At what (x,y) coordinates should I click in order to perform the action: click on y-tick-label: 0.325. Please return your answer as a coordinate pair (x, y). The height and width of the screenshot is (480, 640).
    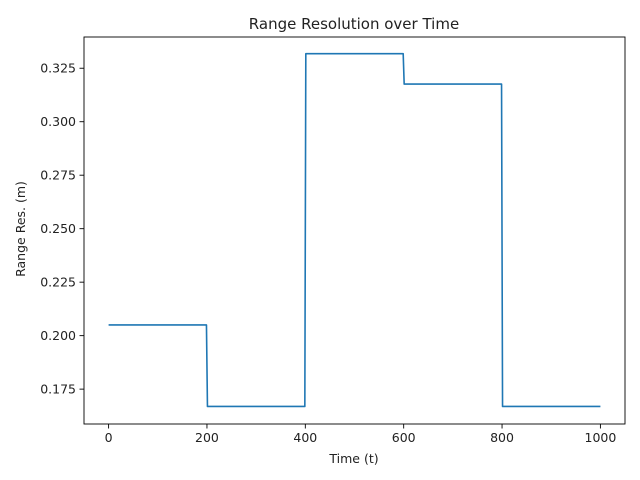
    Looking at the image, I should click on (58, 68).